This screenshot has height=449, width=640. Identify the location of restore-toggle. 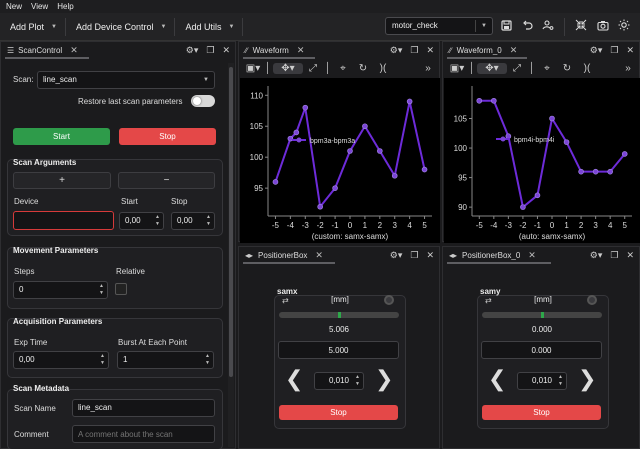
(203, 101).